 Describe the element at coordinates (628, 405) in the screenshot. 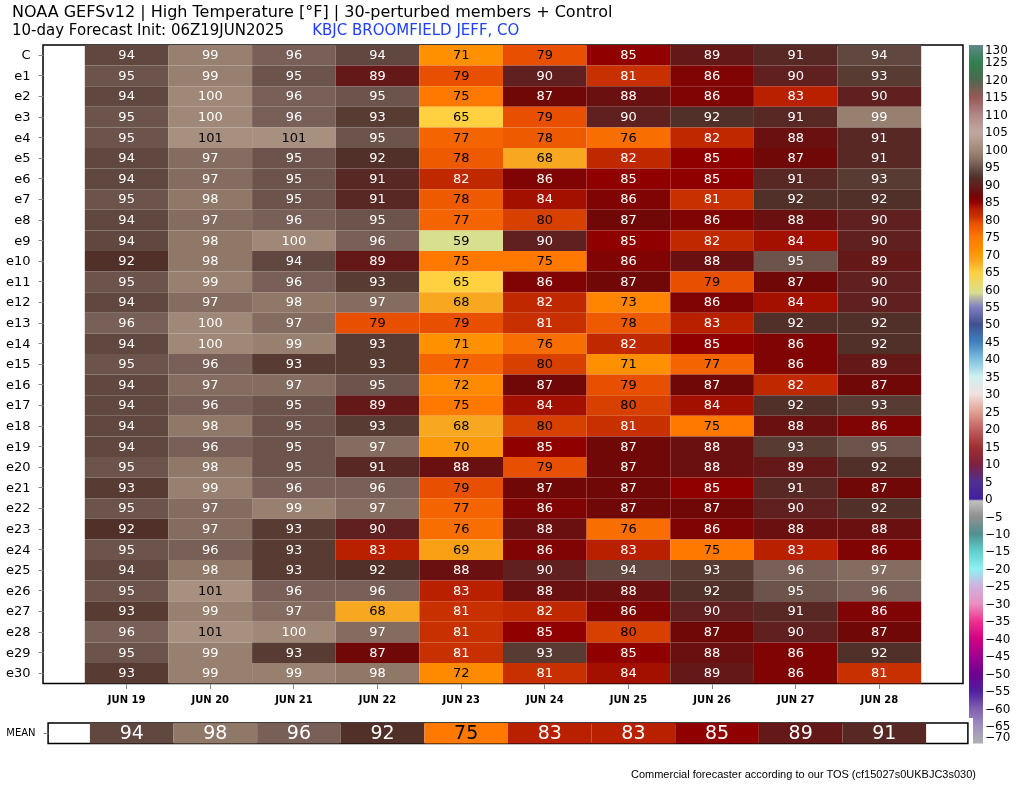

I see `data-label: 80` at that location.